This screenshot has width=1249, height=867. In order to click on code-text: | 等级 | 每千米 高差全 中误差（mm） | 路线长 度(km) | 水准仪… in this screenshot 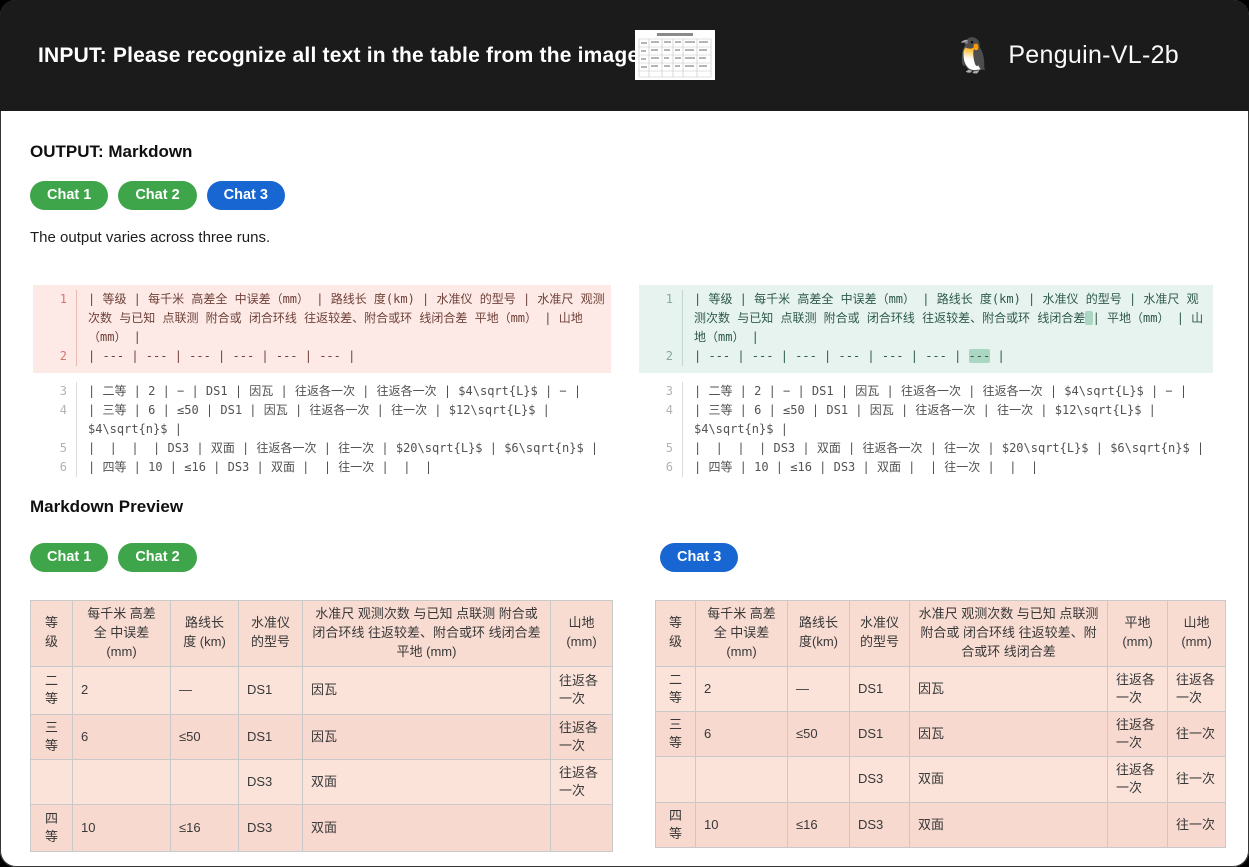, I will do `click(948, 318)`.